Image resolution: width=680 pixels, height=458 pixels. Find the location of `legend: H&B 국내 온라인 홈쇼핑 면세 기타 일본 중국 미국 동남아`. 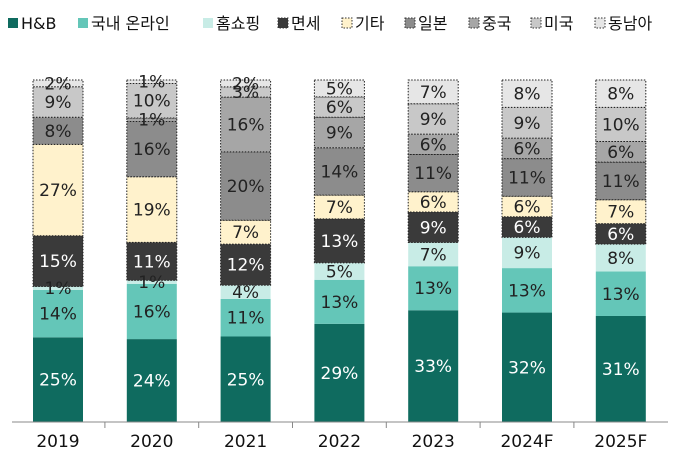

legend: H&B 국내 온라인 홈쇼핑 면세 기타 일본 중국 미국 동남아 is located at coordinates (330, 23).